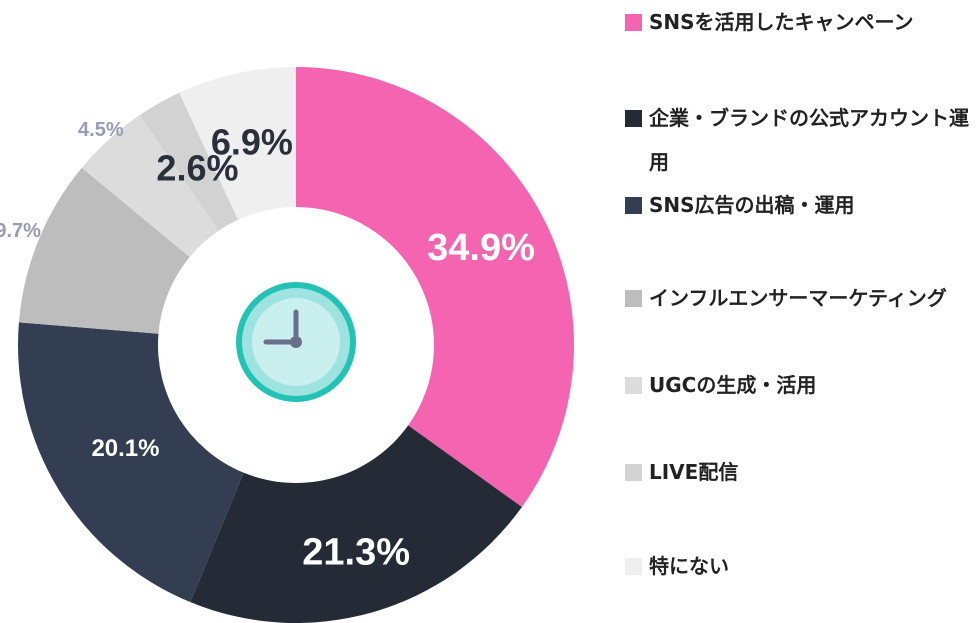 Image resolution: width=976 pixels, height=623 pixels. I want to click on legend-item: SNSを活用したキャンペーン, so click(798, 22).